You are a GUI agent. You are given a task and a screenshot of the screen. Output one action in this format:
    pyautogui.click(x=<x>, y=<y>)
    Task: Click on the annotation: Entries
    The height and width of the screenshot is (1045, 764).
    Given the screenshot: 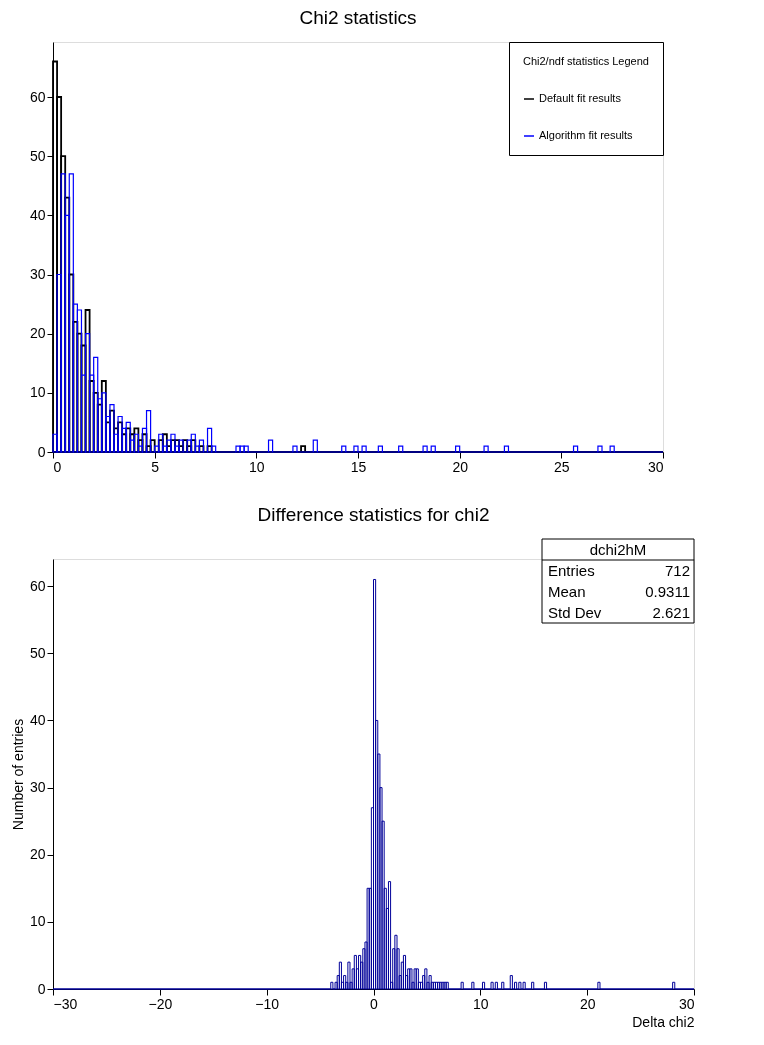 What is the action you would take?
    pyautogui.click(x=571, y=570)
    